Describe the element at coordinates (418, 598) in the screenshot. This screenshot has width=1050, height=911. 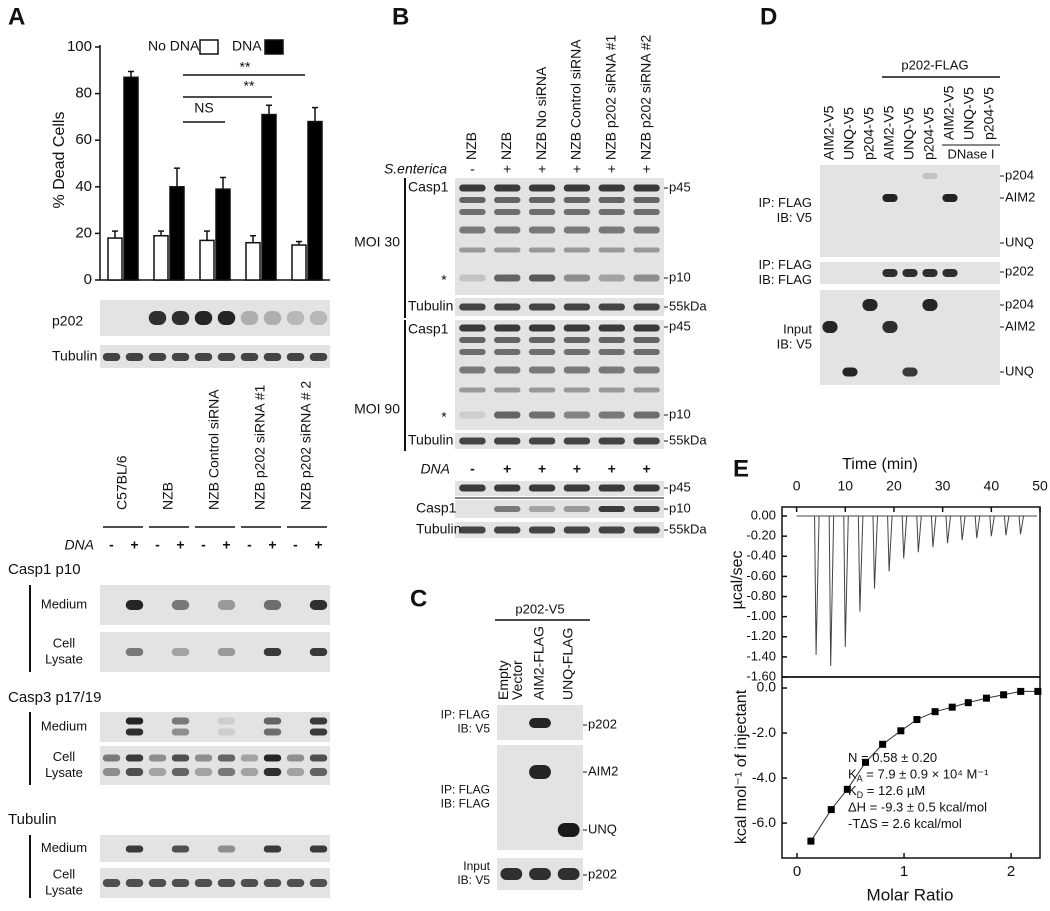
I see `panel-letter: C` at that location.